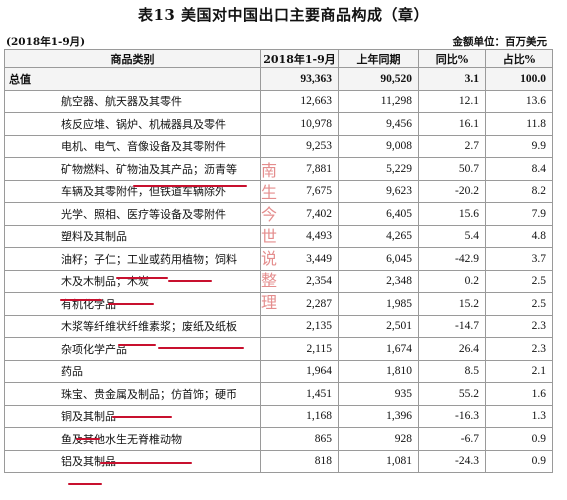 The width and height of the screenshot is (567, 500). I want to click on share-cell: 8.2, so click(519, 191).